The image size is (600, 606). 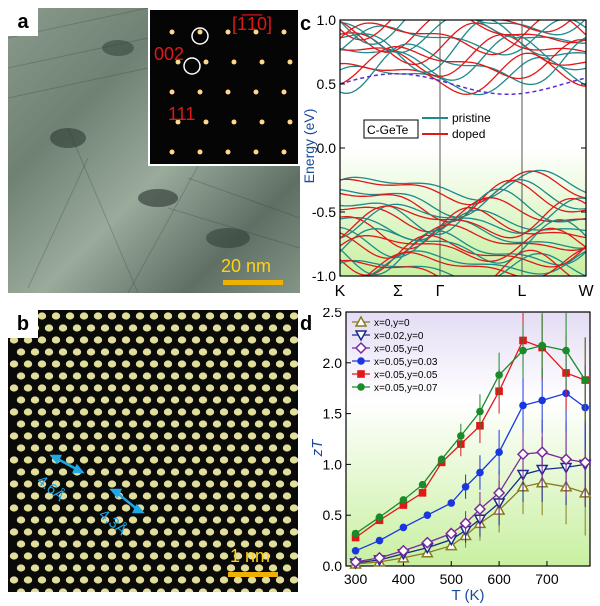 I want to click on y-tick-label-c: -1.0, so click(x=324, y=276).